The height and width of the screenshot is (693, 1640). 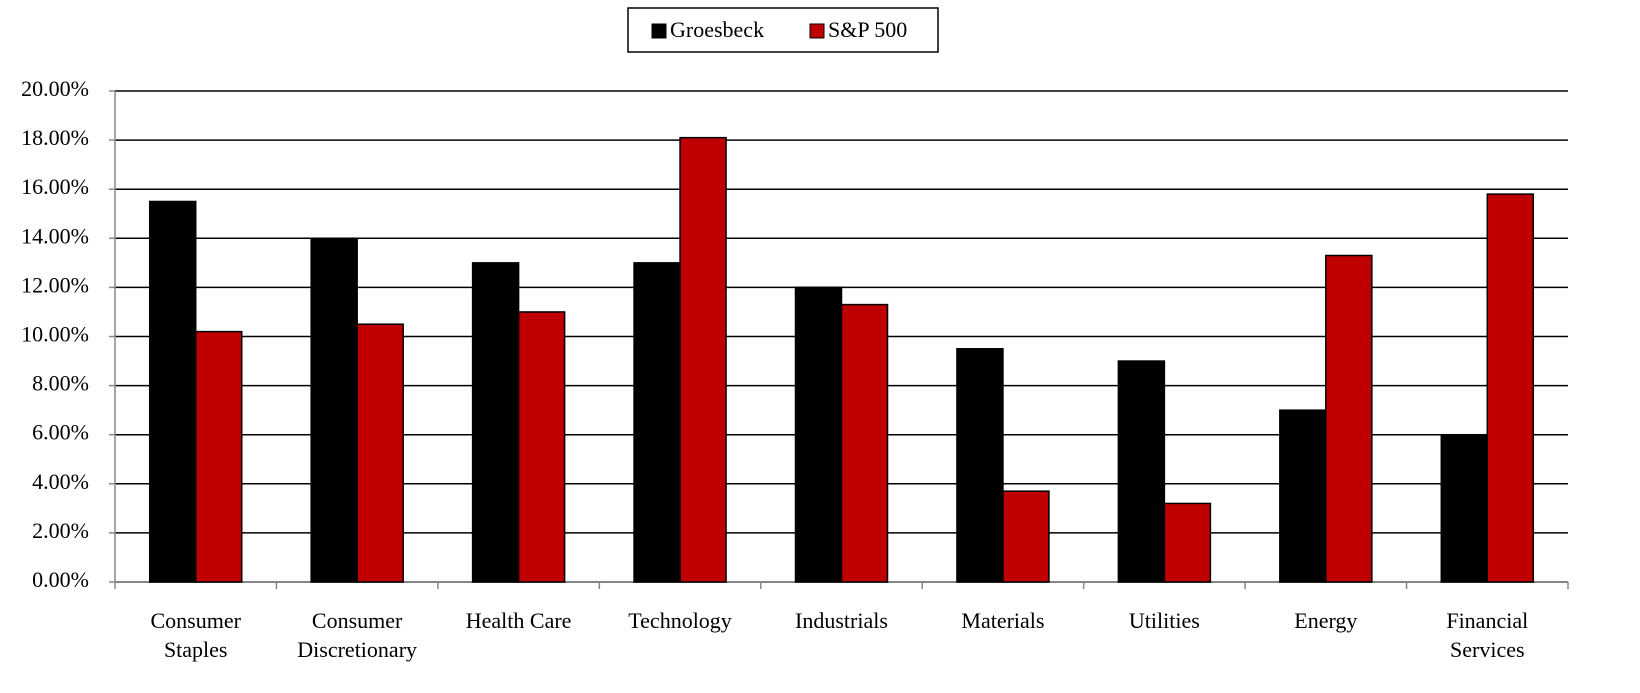 I want to click on y-tick-label: 2.00%, so click(x=60, y=530).